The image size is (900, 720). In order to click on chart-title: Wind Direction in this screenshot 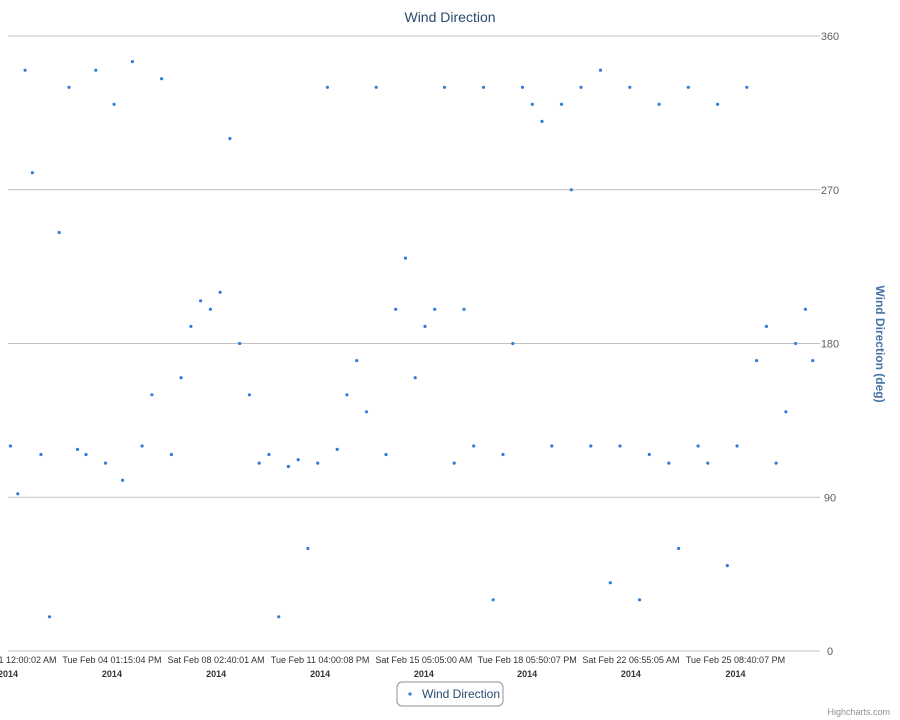, I will do `click(449, 17)`.